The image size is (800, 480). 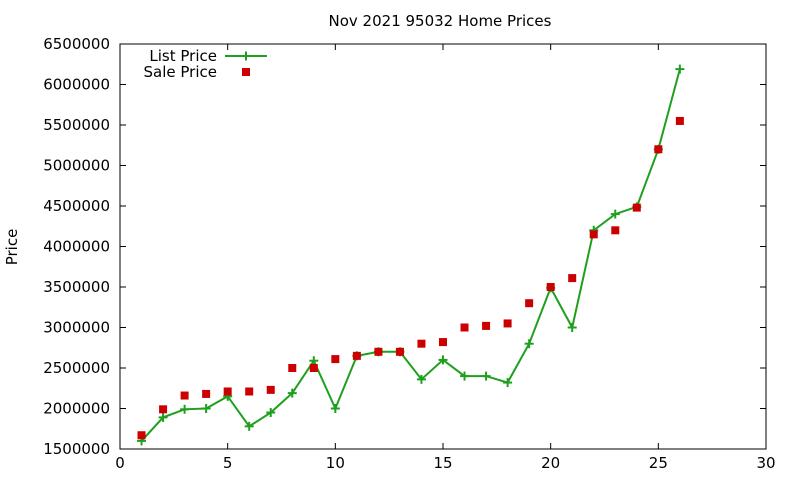 I want to click on y-tick-label: 3000000, so click(x=76, y=328).